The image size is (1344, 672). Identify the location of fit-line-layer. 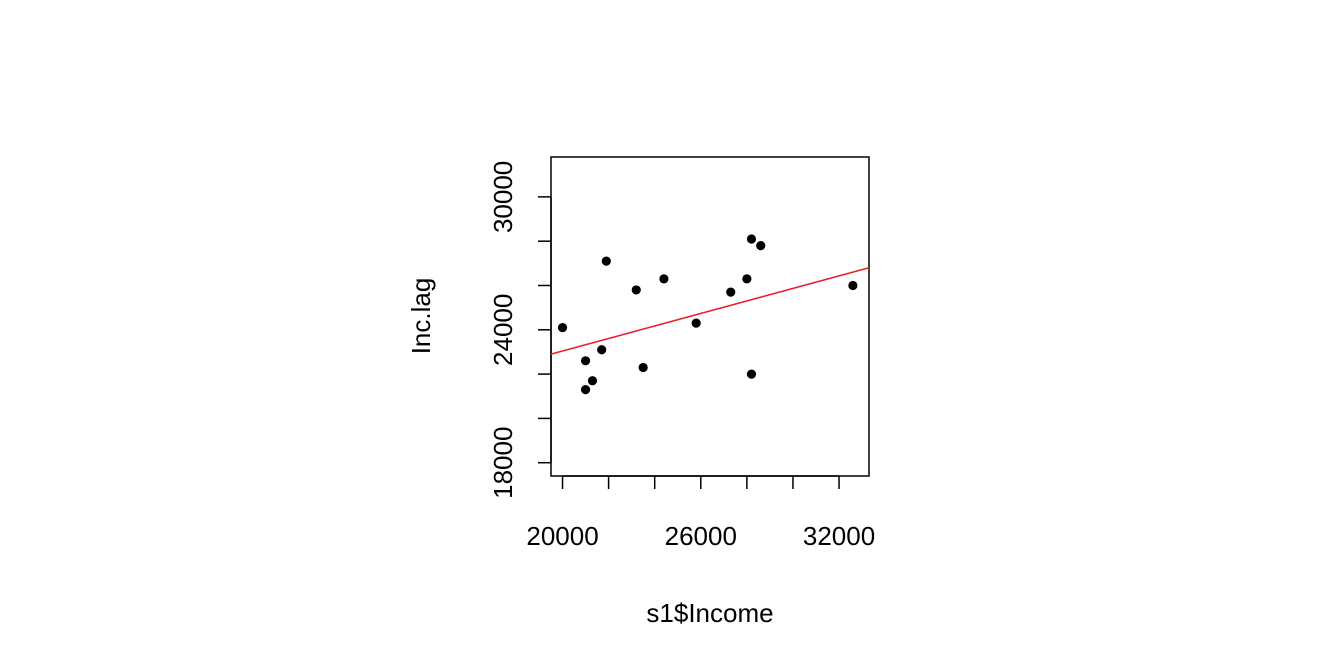
(710, 310).